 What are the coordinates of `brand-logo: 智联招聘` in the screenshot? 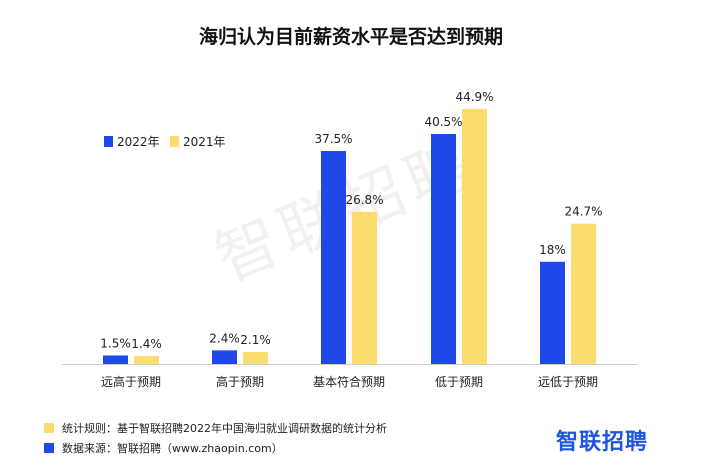 It's located at (602, 442).